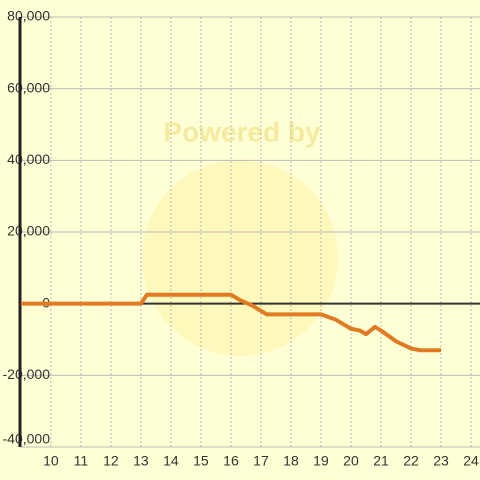 This screenshot has width=480, height=480. What do you see at coordinates (201, 461) in the screenshot?
I see `x-tick-label: 15` at bounding box center [201, 461].